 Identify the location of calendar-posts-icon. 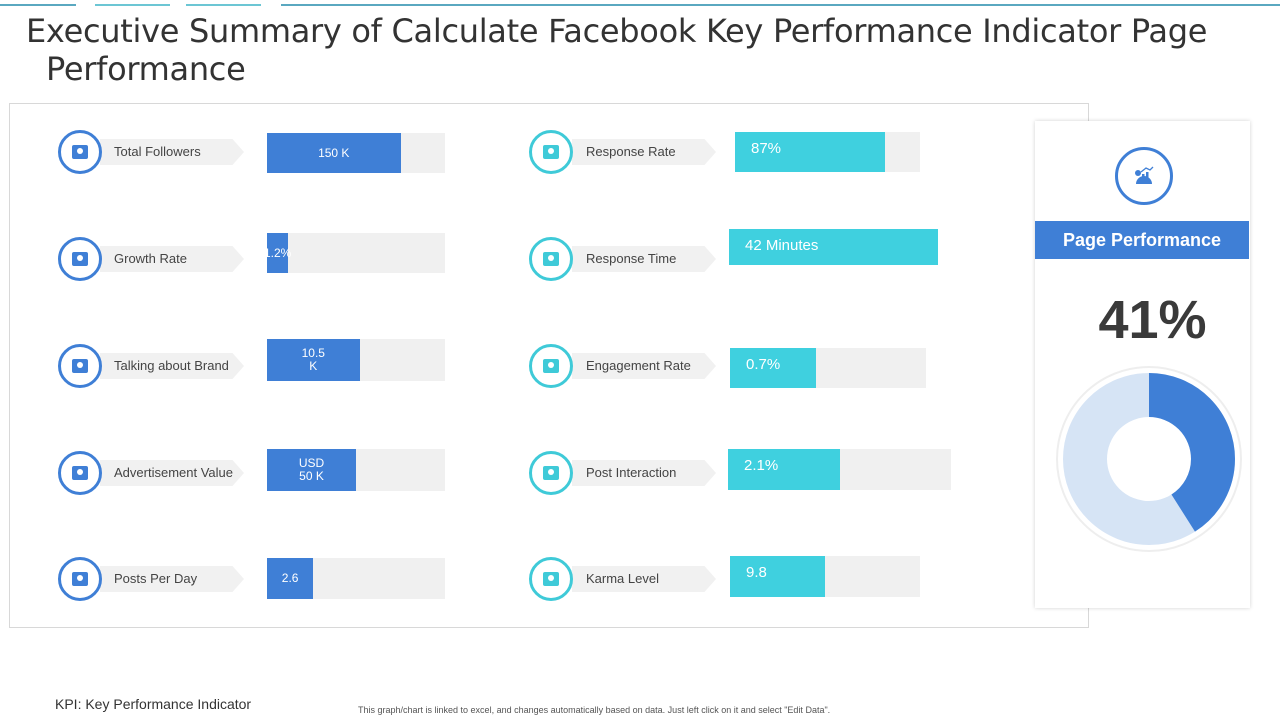
(80, 579).